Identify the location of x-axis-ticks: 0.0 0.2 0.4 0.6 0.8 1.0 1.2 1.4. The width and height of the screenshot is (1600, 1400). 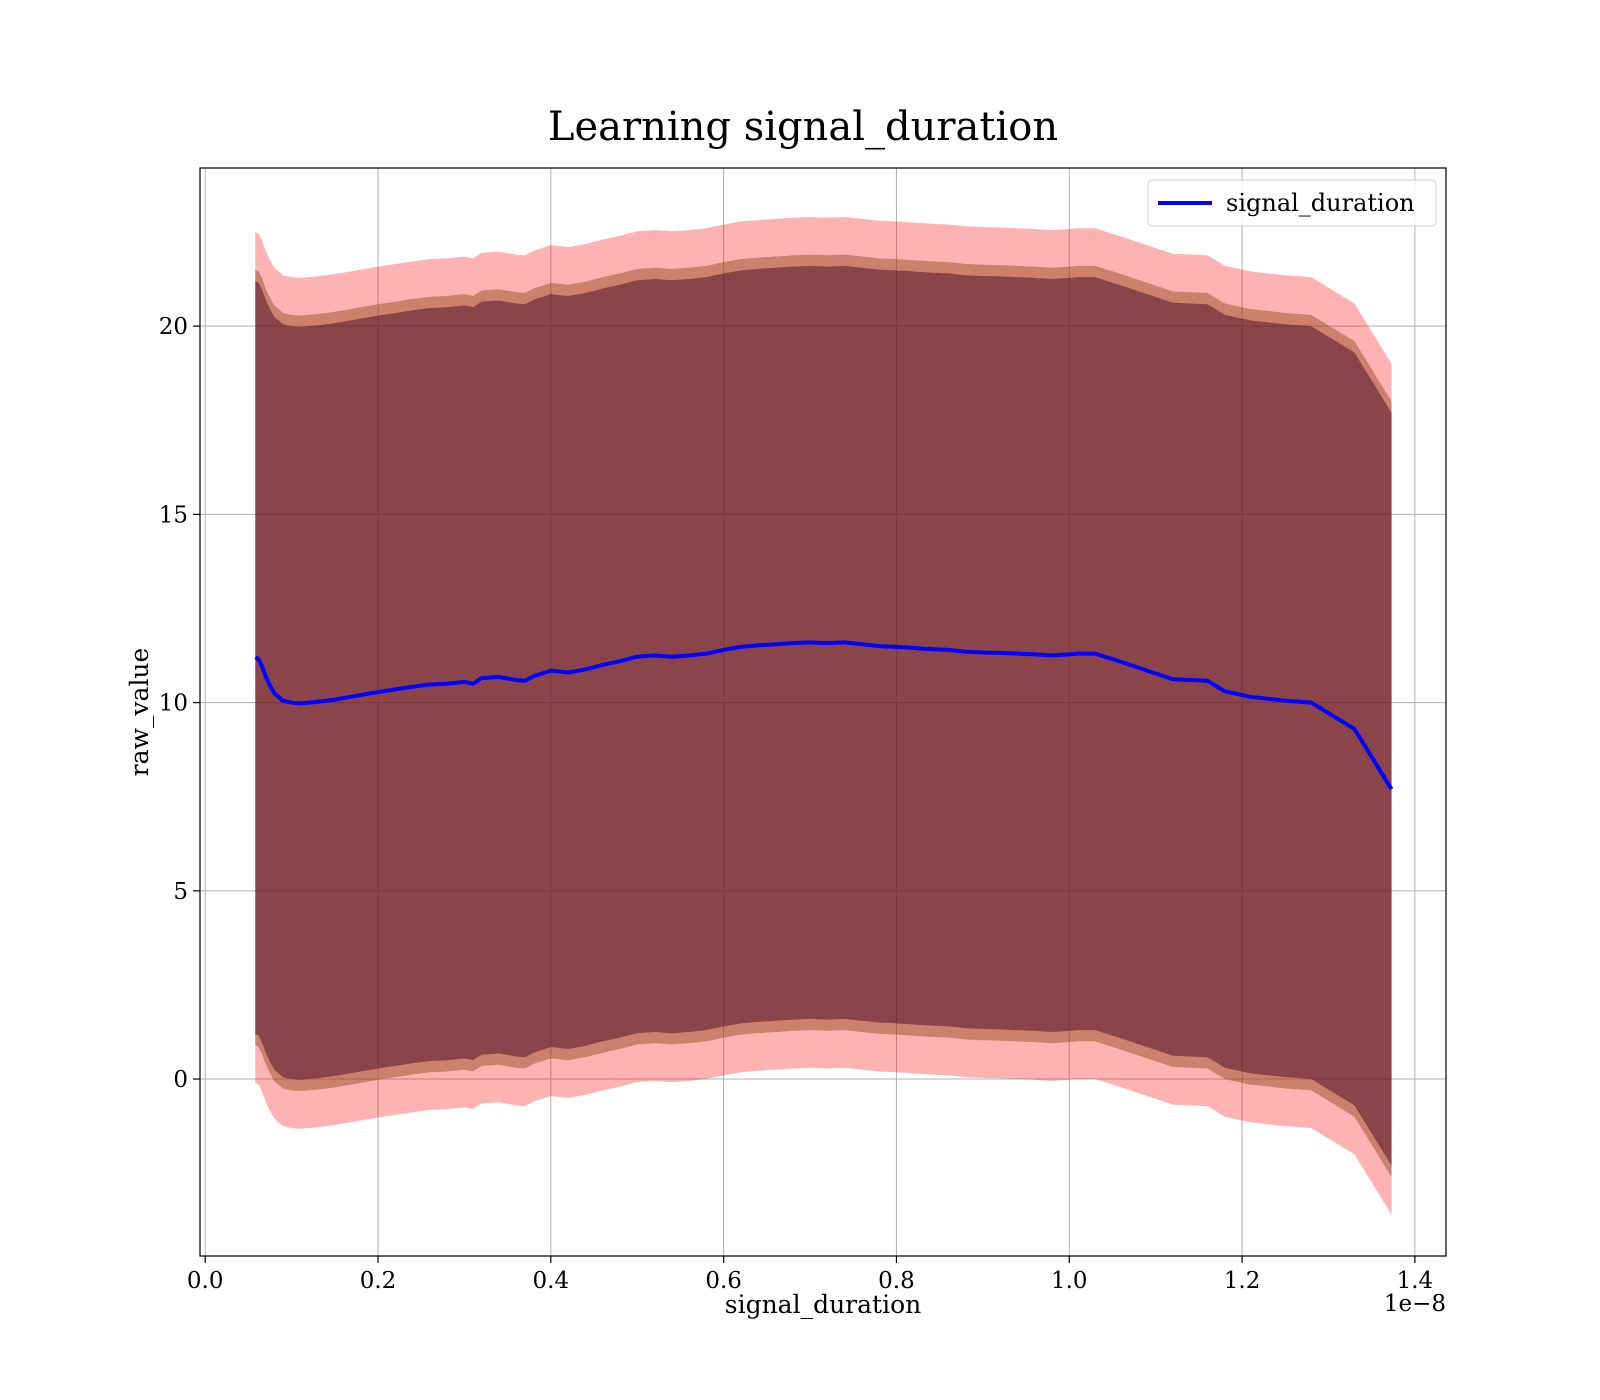
(810, 1275).